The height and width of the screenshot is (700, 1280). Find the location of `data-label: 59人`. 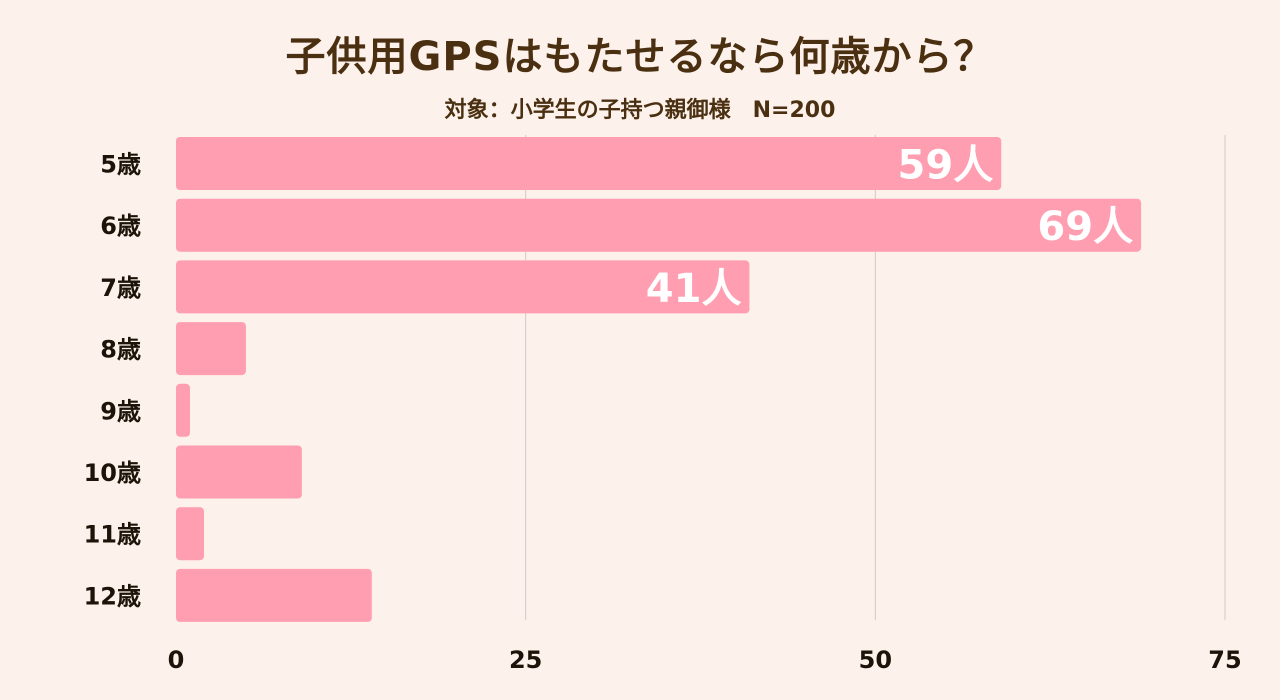

data-label: 59人 is located at coordinates (946, 166).